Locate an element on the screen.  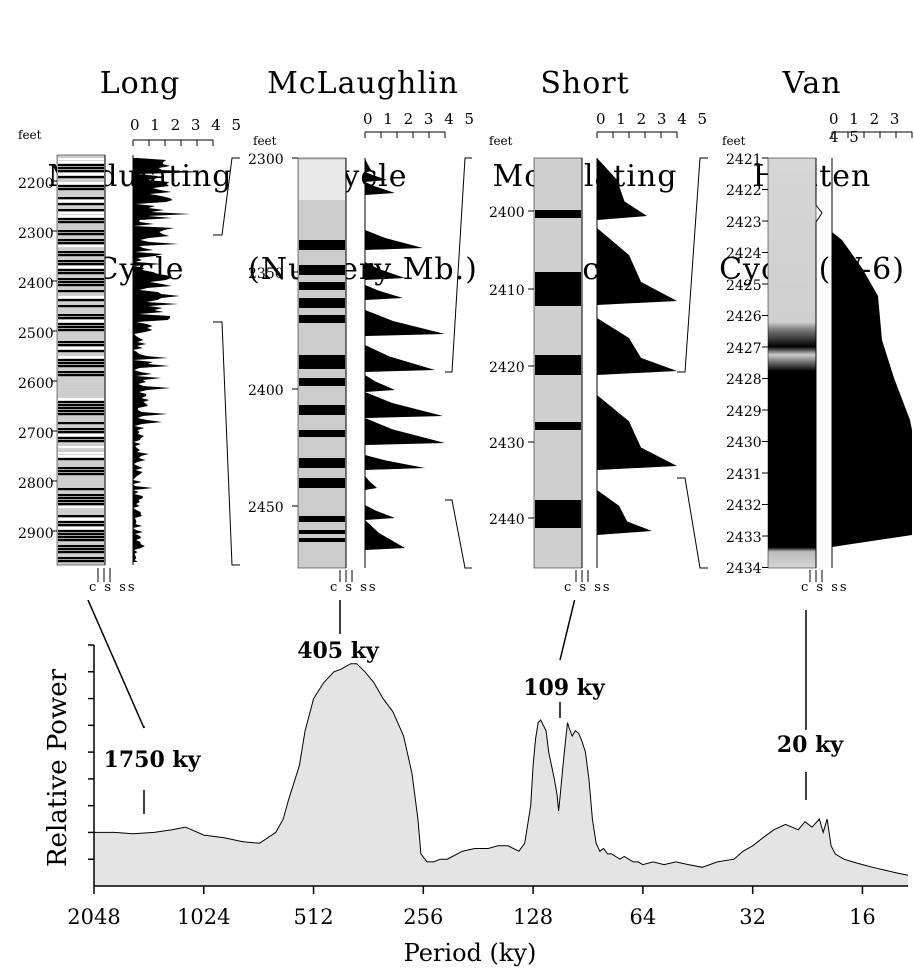
depth-tick: 2424 is located at coordinates (744, 254).